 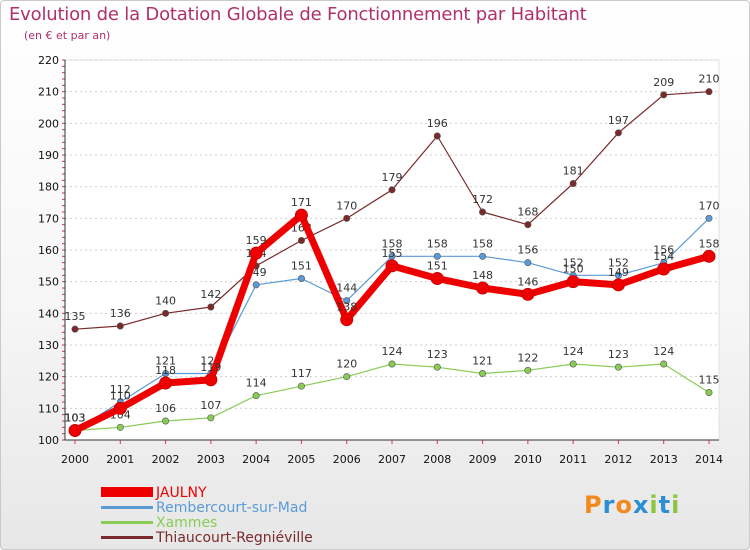 What do you see at coordinates (48, 345) in the screenshot?
I see `y-tick-label: 130` at bounding box center [48, 345].